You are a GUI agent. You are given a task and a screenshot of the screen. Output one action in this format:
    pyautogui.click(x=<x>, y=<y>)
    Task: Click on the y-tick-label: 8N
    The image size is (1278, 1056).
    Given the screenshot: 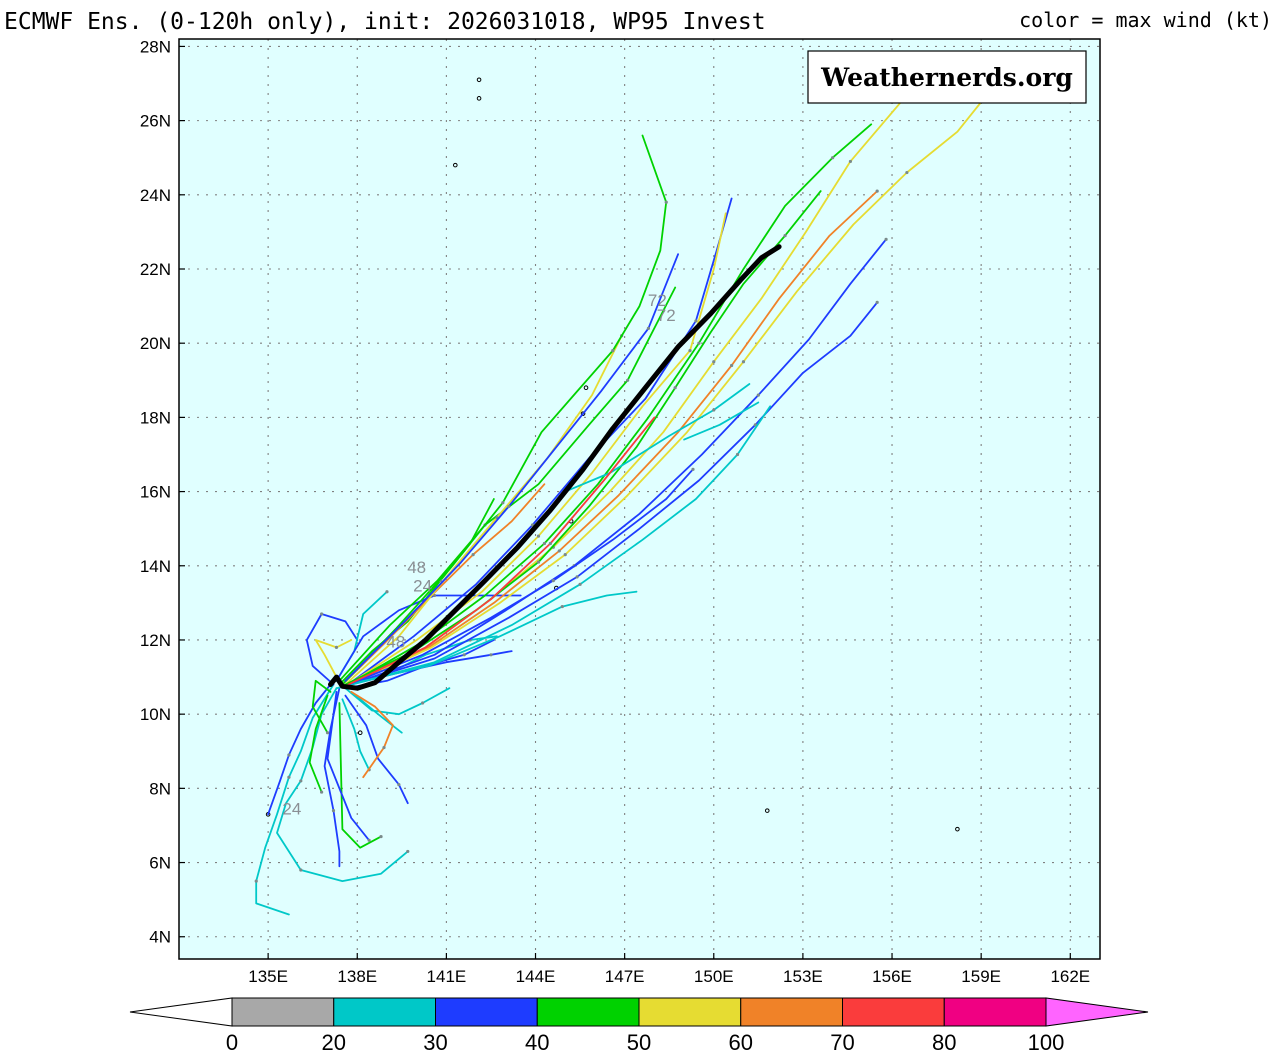 What is the action you would take?
    pyautogui.click(x=160, y=788)
    